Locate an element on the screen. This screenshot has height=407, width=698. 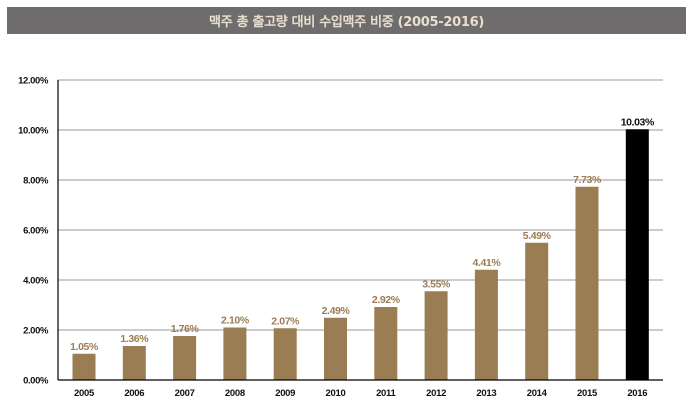
data-label: 4.41% is located at coordinates (487, 263).